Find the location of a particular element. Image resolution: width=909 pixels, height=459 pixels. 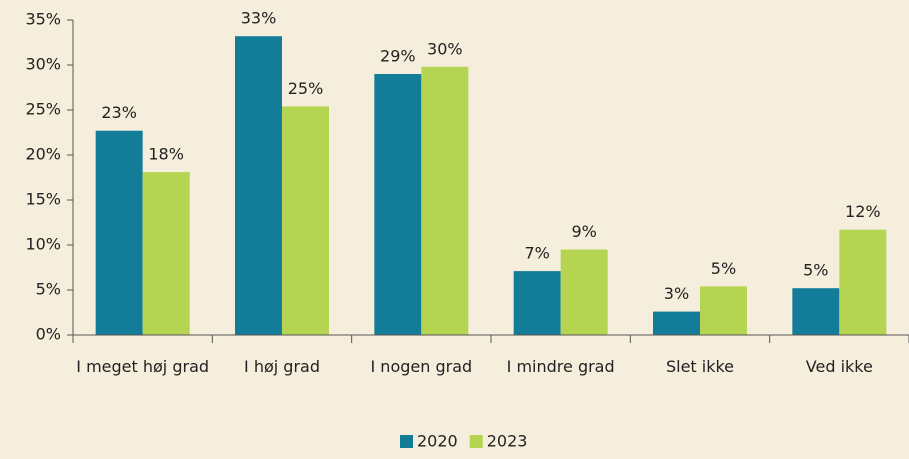

y-tick-label: 0% is located at coordinates (48, 334).